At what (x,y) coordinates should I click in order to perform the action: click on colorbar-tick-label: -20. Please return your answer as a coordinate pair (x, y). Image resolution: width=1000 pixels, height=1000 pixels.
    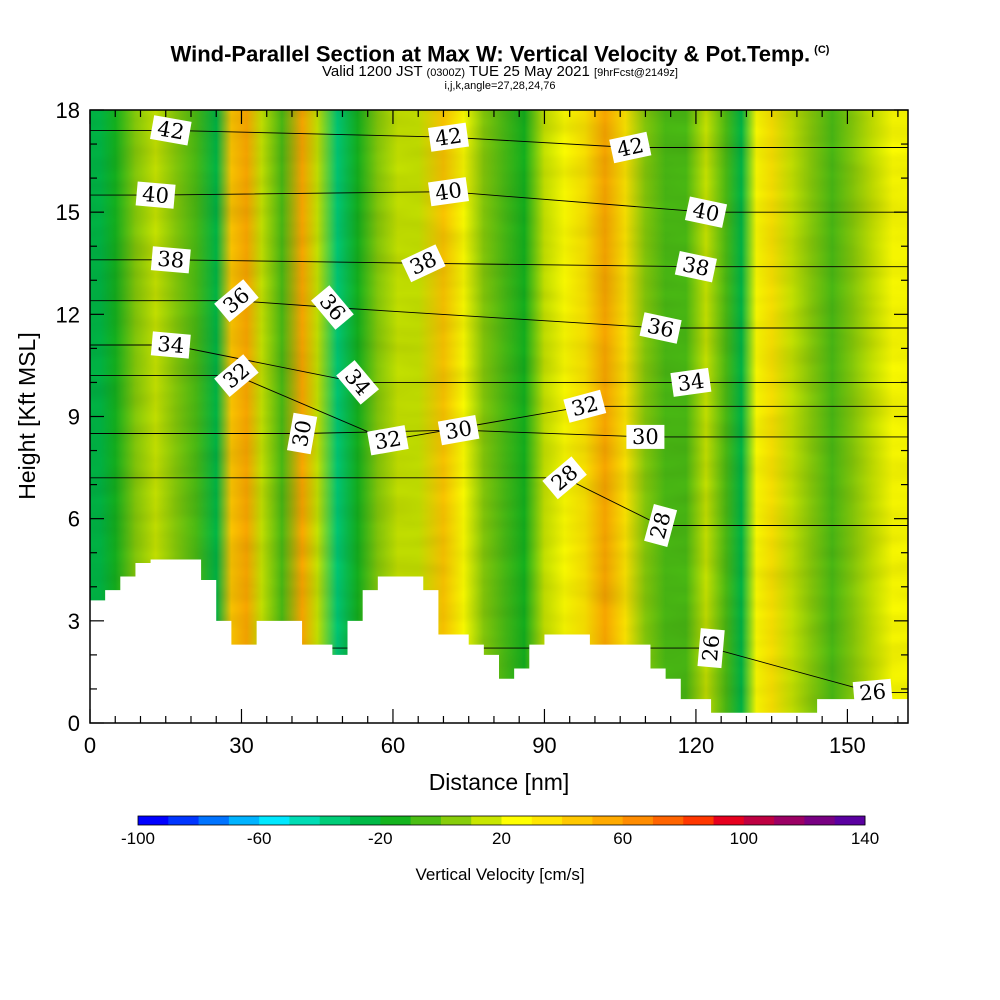
    Looking at the image, I should click on (380, 838).